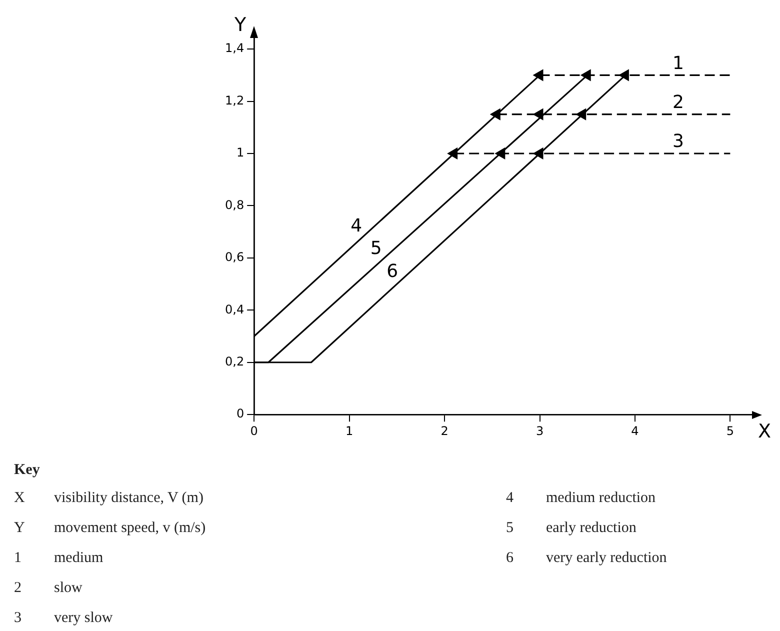  What do you see at coordinates (678, 103) in the screenshot?
I see `series-label: 2` at bounding box center [678, 103].